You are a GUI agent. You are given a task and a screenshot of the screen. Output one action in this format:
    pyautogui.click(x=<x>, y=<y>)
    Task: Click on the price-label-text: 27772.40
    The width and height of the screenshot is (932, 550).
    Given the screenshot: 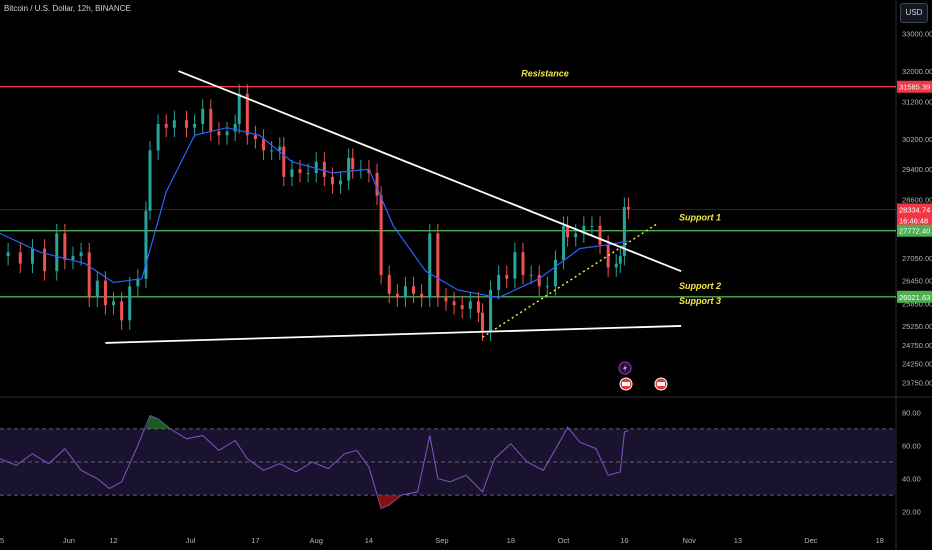 What is the action you would take?
    pyautogui.click(x=914, y=231)
    